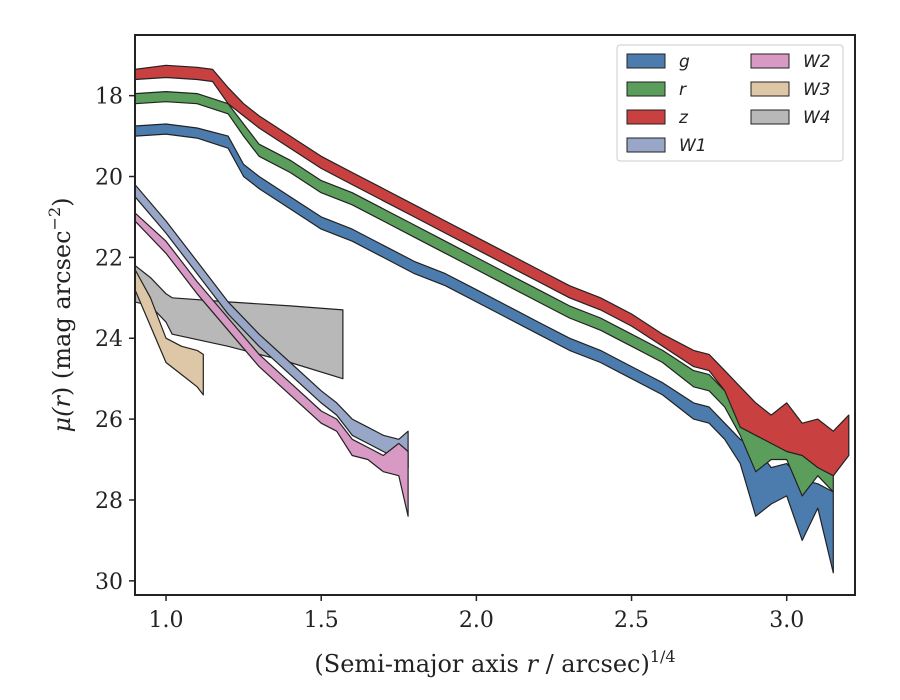  I want to click on legend-label-w4: W4, so click(817, 118).